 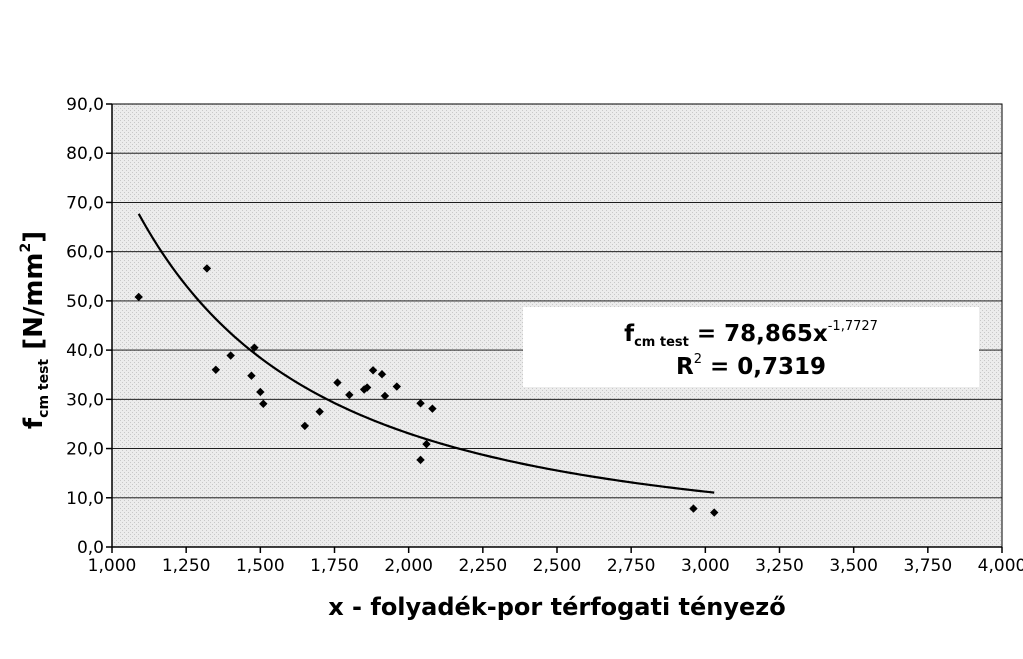 What do you see at coordinates (557, 566) in the screenshot?
I see `x-tick-label: 2,500` at bounding box center [557, 566].